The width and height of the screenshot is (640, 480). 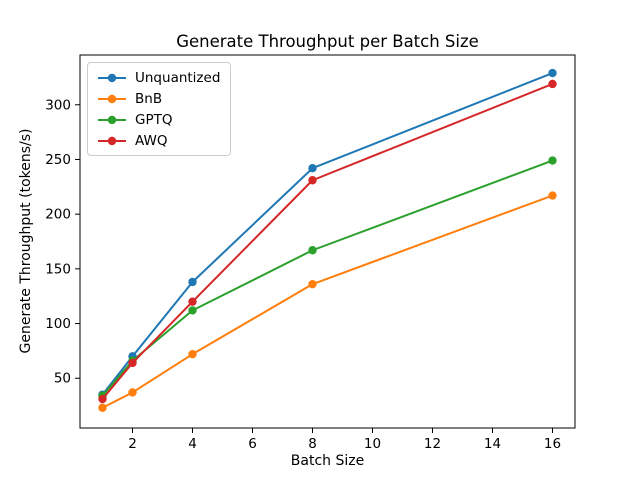 I want to click on legend-item-unquantized: Unquantized, so click(x=158, y=77).